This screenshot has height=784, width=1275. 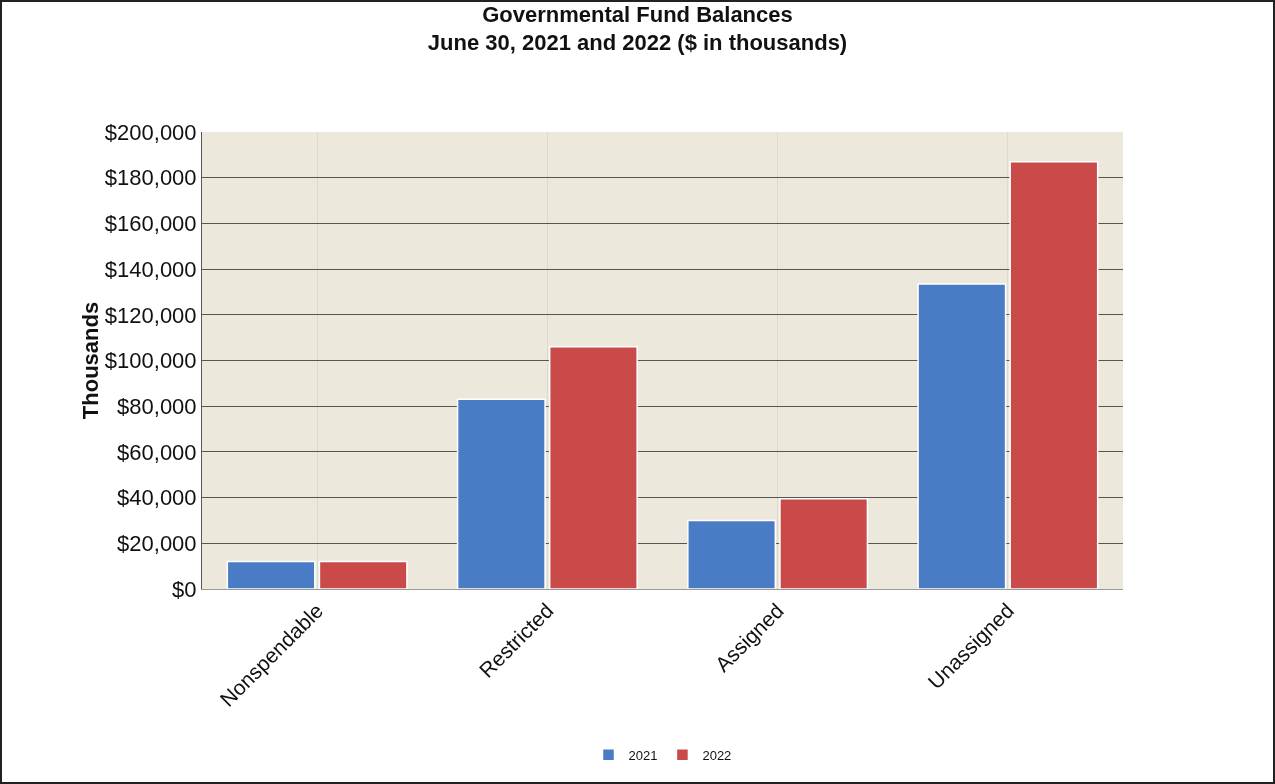 I want to click on y-tick-label: $60,000, so click(x=157, y=452).